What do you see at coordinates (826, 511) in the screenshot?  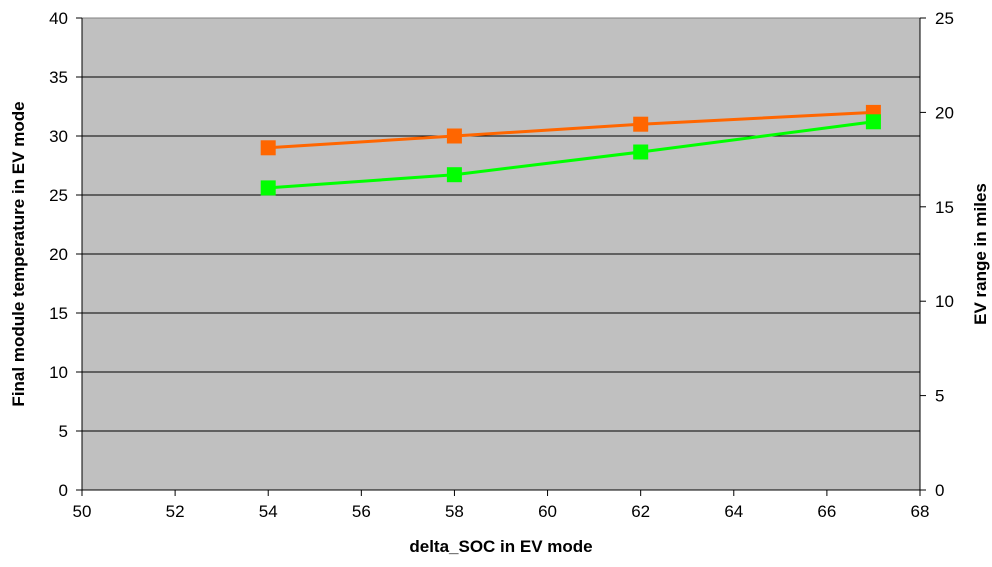 I see `x-tick-label: 66` at bounding box center [826, 511].